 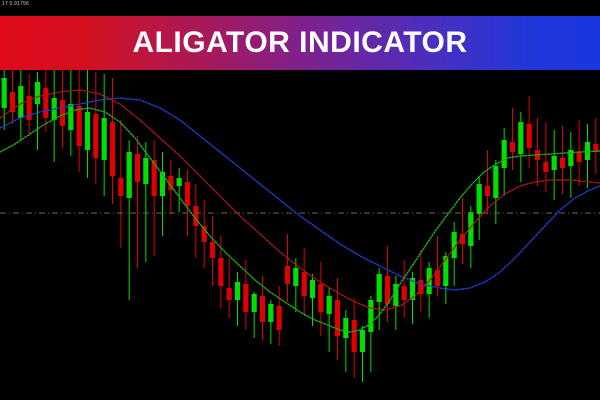 What do you see at coordinates (300, 8) in the screenshot?
I see `quote-strip: 17 0.91756` at bounding box center [300, 8].